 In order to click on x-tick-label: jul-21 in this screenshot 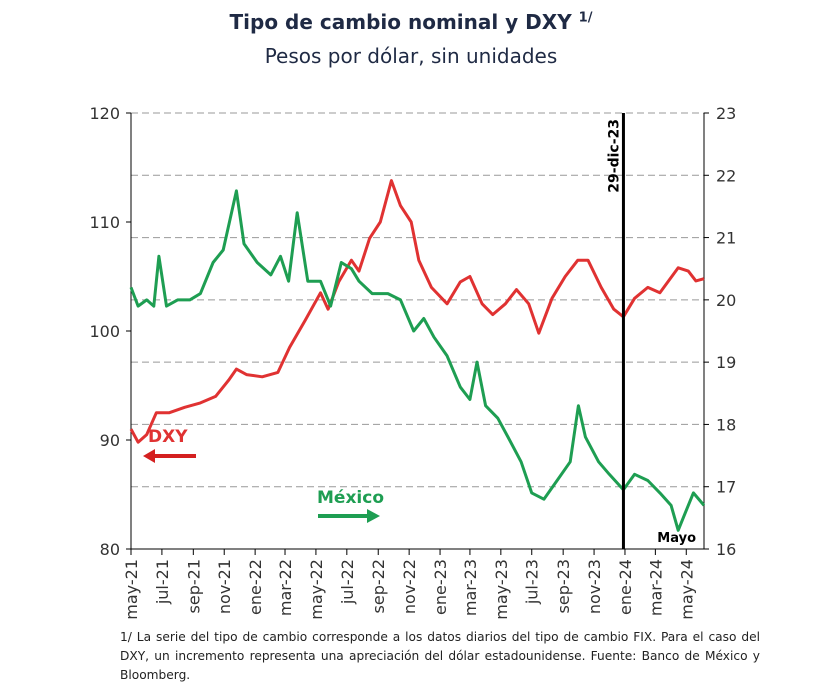, I will do `click(162, 582)`.